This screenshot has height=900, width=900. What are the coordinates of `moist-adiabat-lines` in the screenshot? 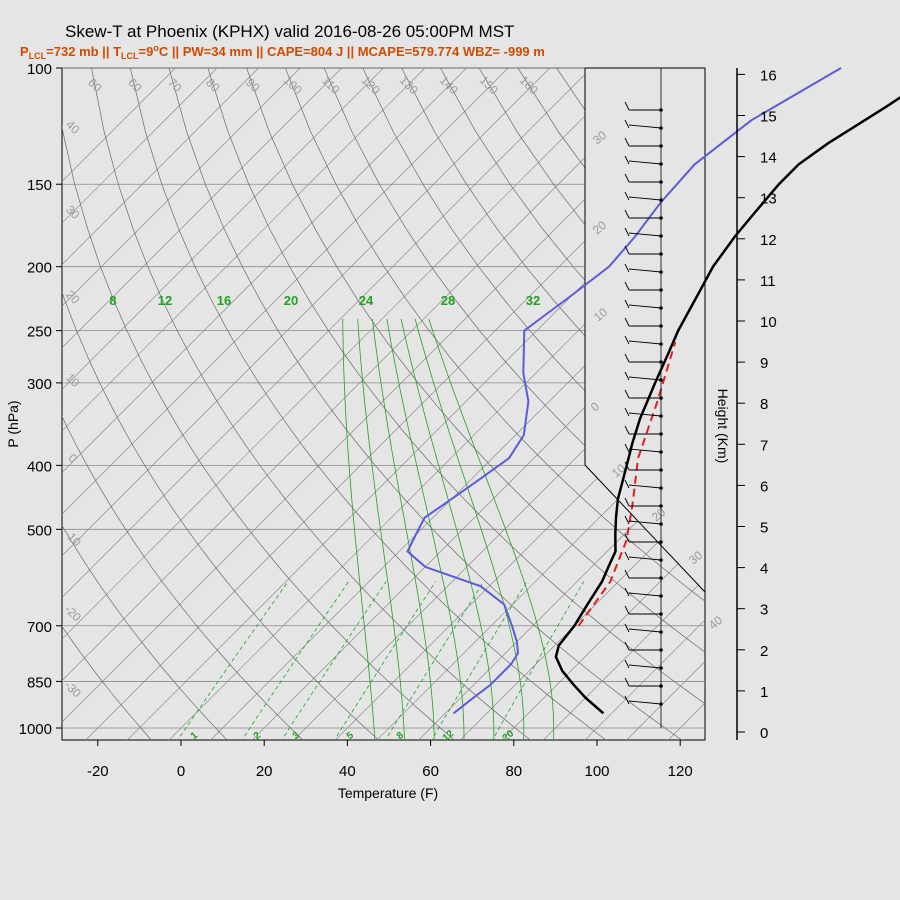 It's located at (448, 529).